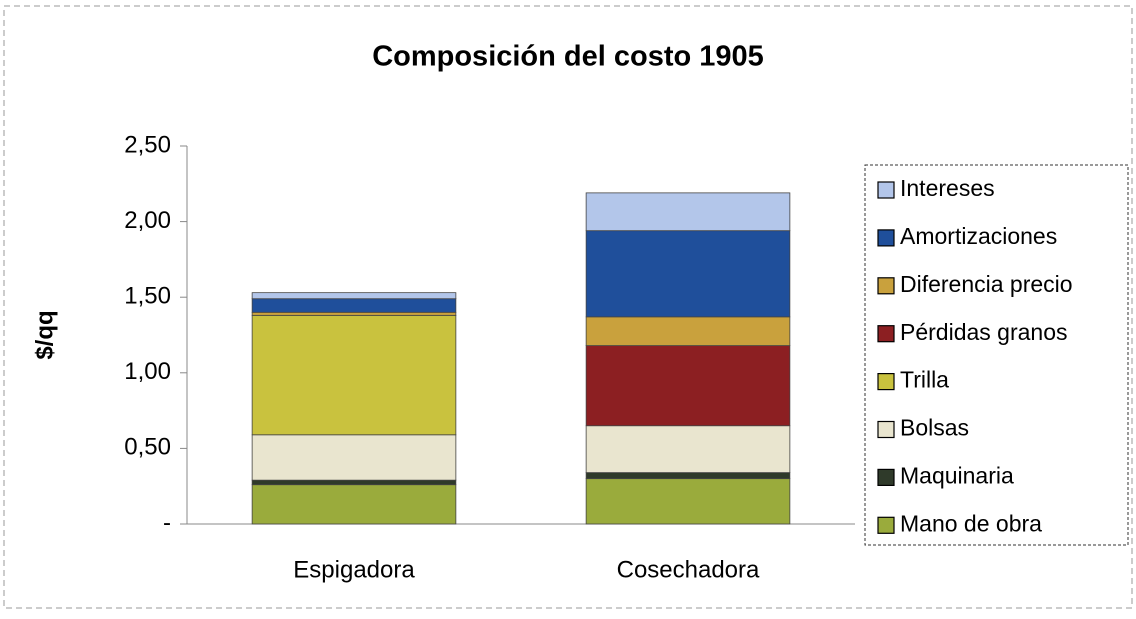 The image size is (1136, 619). I want to click on legend-label: Intereses, so click(947, 188).